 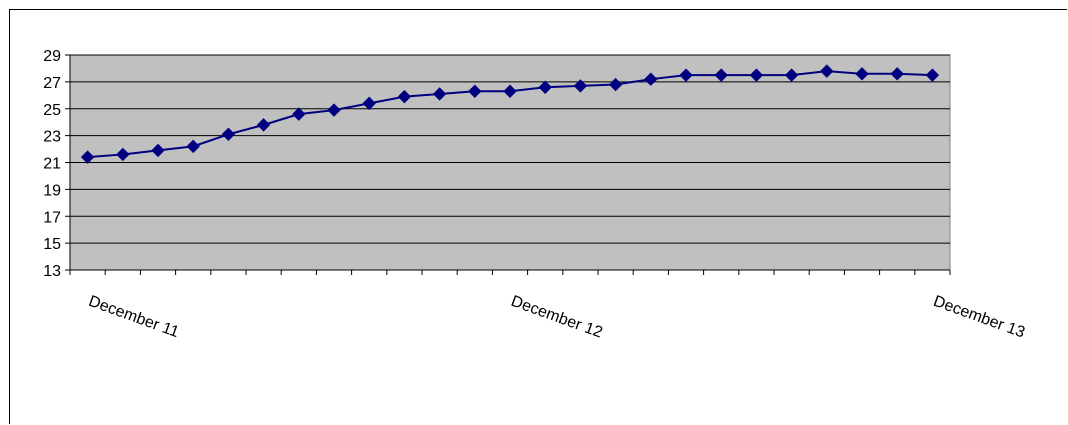 What do you see at coordinates (557, 317) in the screenshot?
I see `x-category-label: December 12` at bounding box center [557, 317].